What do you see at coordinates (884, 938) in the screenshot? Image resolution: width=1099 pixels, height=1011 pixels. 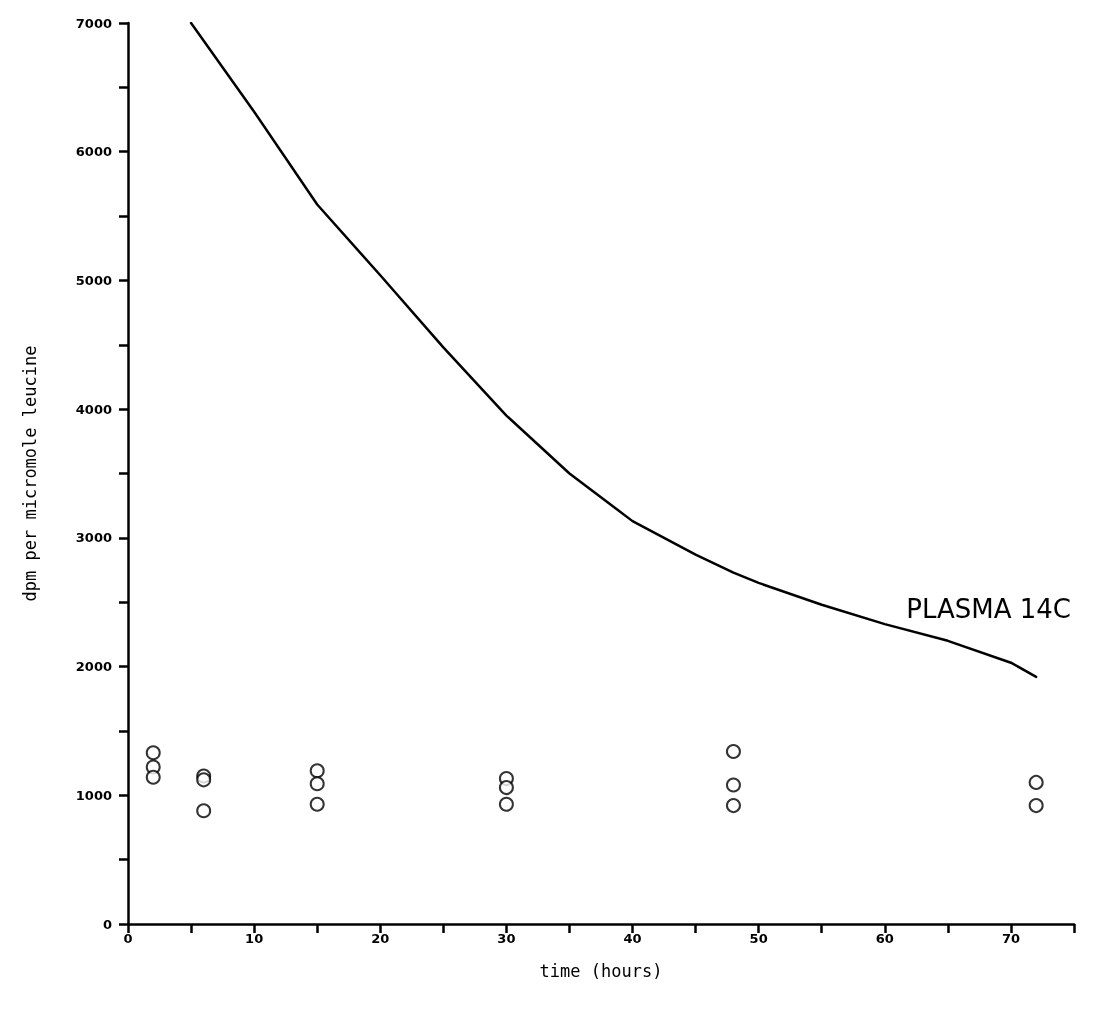 I see `x-tick-label: 60` at bounding box center [884, 938].